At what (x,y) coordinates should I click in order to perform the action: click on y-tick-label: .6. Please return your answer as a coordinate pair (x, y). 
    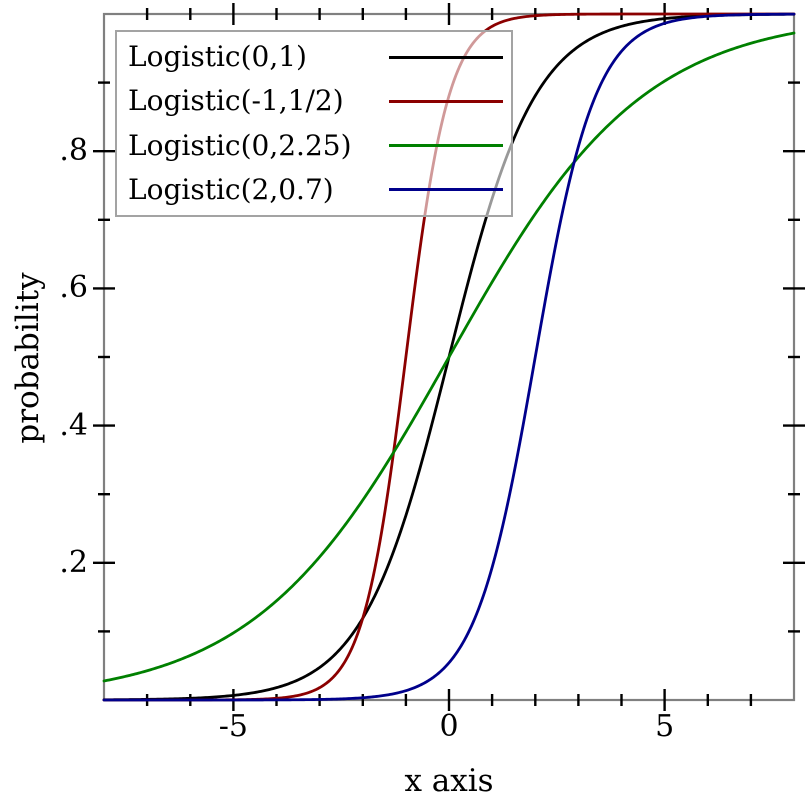
    Looking at the image, I should click on (73, 288).